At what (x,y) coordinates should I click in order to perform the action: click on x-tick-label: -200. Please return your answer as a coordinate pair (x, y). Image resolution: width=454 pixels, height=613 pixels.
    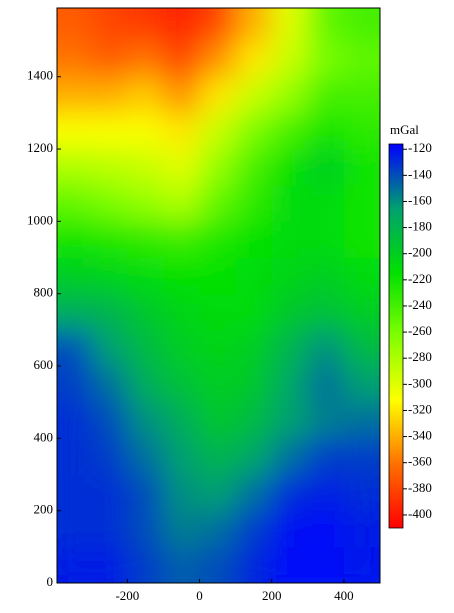
    Looking at the image, I should click on (127, 595).